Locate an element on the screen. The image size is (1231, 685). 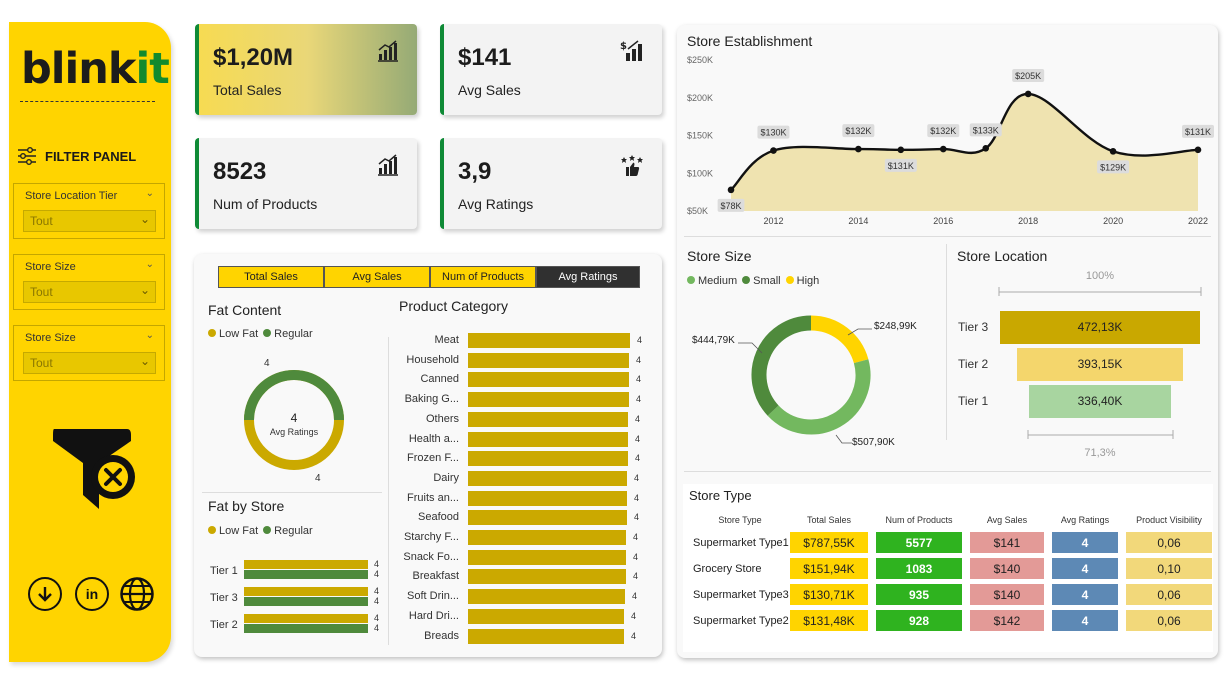
kpi-avg-sales: $141 Avg Sales $ is located at coordinates (551, 69).